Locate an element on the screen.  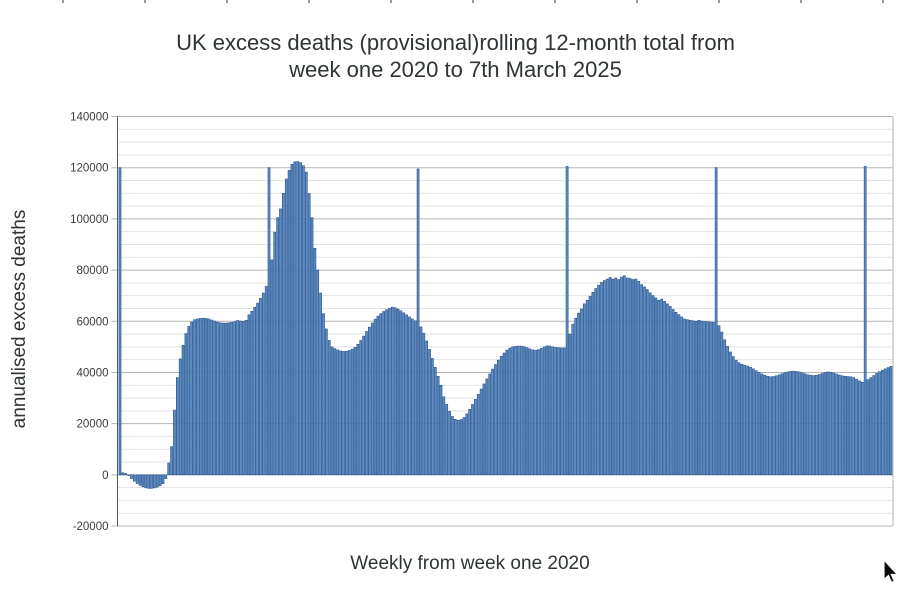
chart-title-line-2: week one 2020 to 7th March 2025 is located at coordinates (455, 69).